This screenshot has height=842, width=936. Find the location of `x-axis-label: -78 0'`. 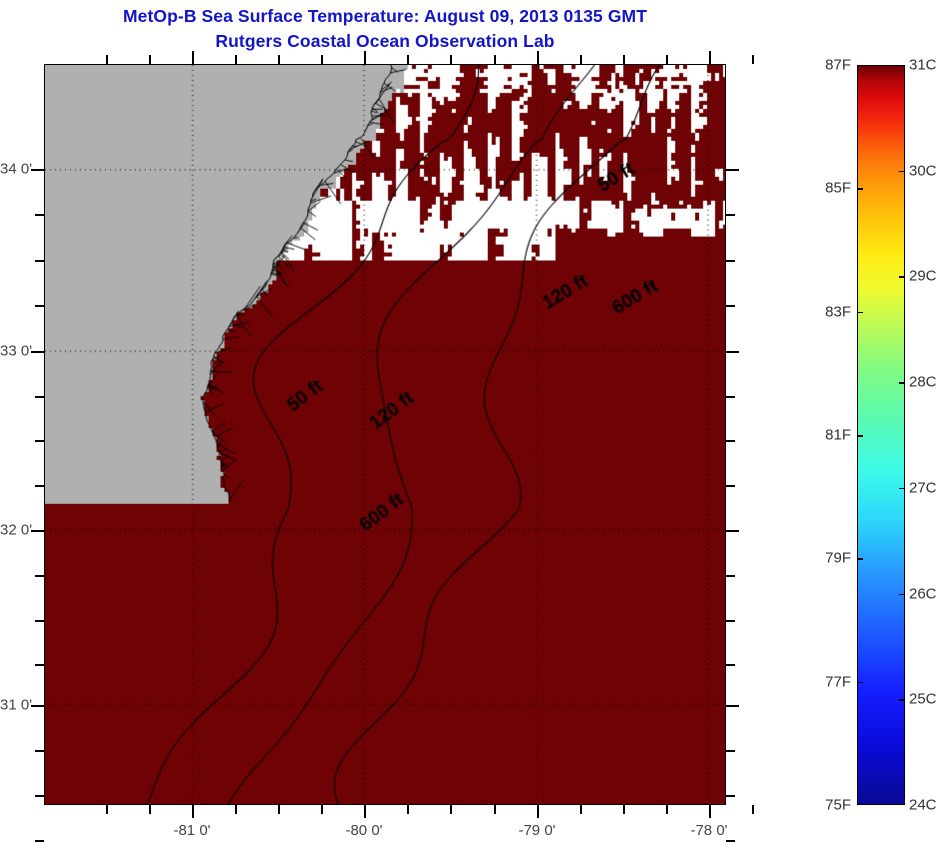

x-axis-label: -78 0' is located at coordinates (709, 830).